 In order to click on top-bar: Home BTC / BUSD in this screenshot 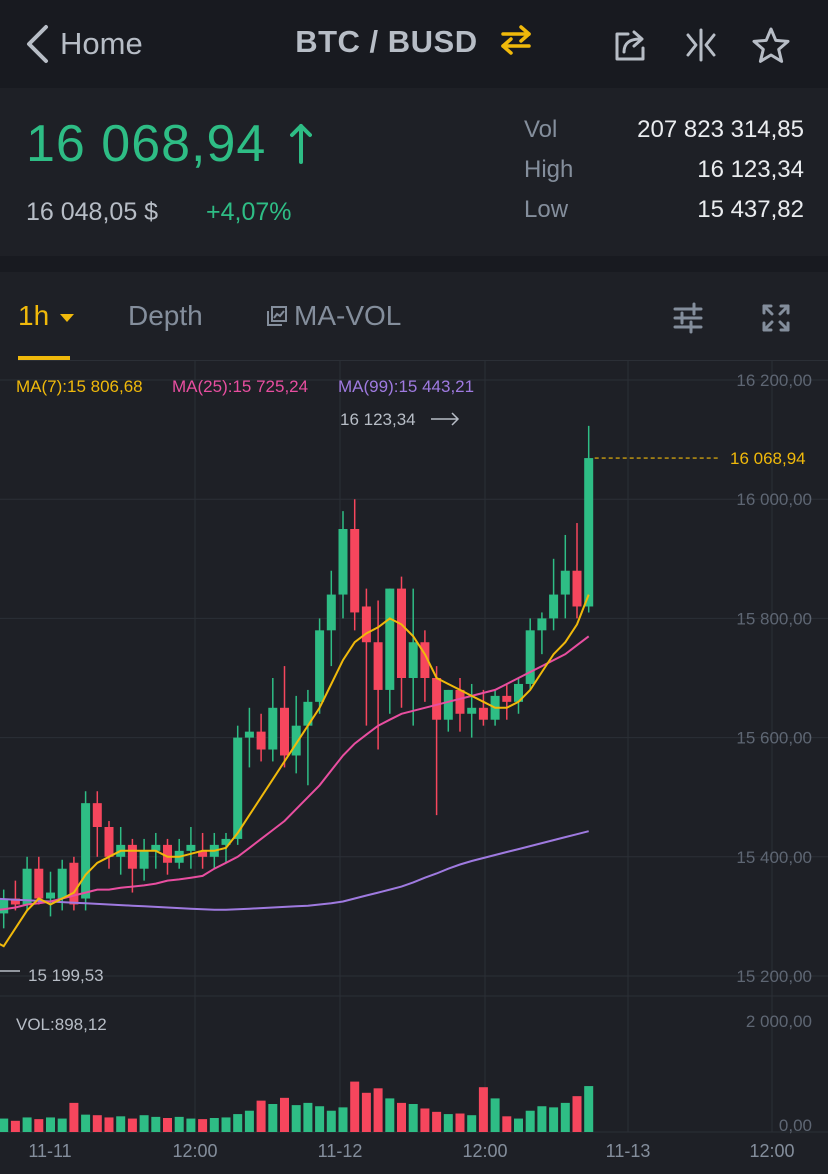, I will do `click(414, 44)`.